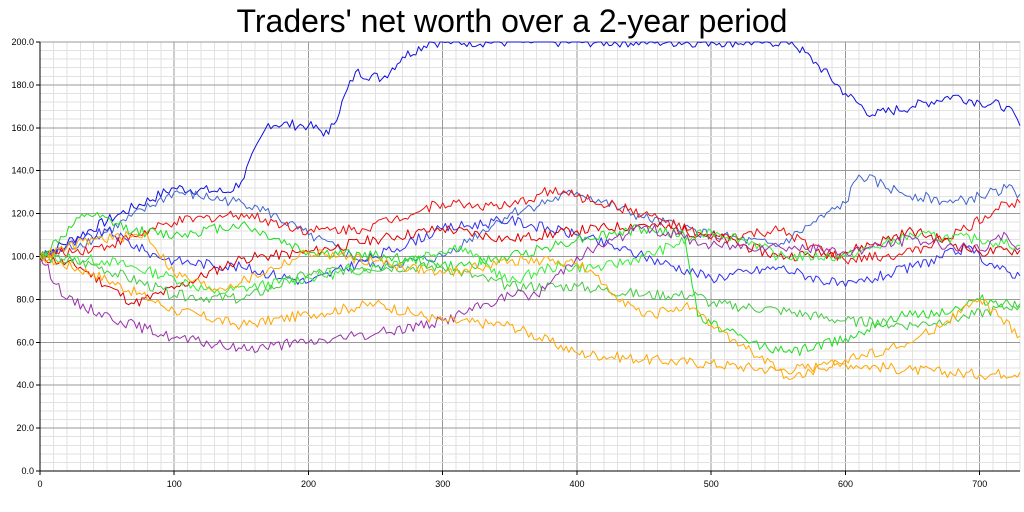 This screenshot has height=512, width=1024. I want to click on x-tick-label: 200, so click(308, 484).